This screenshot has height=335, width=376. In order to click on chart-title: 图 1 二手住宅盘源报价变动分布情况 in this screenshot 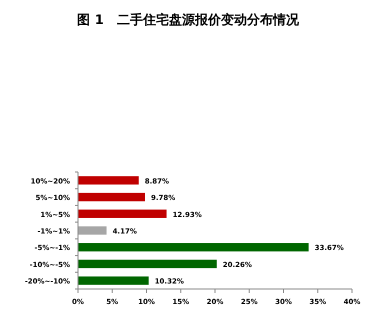, I will do `click(188, 20)`.